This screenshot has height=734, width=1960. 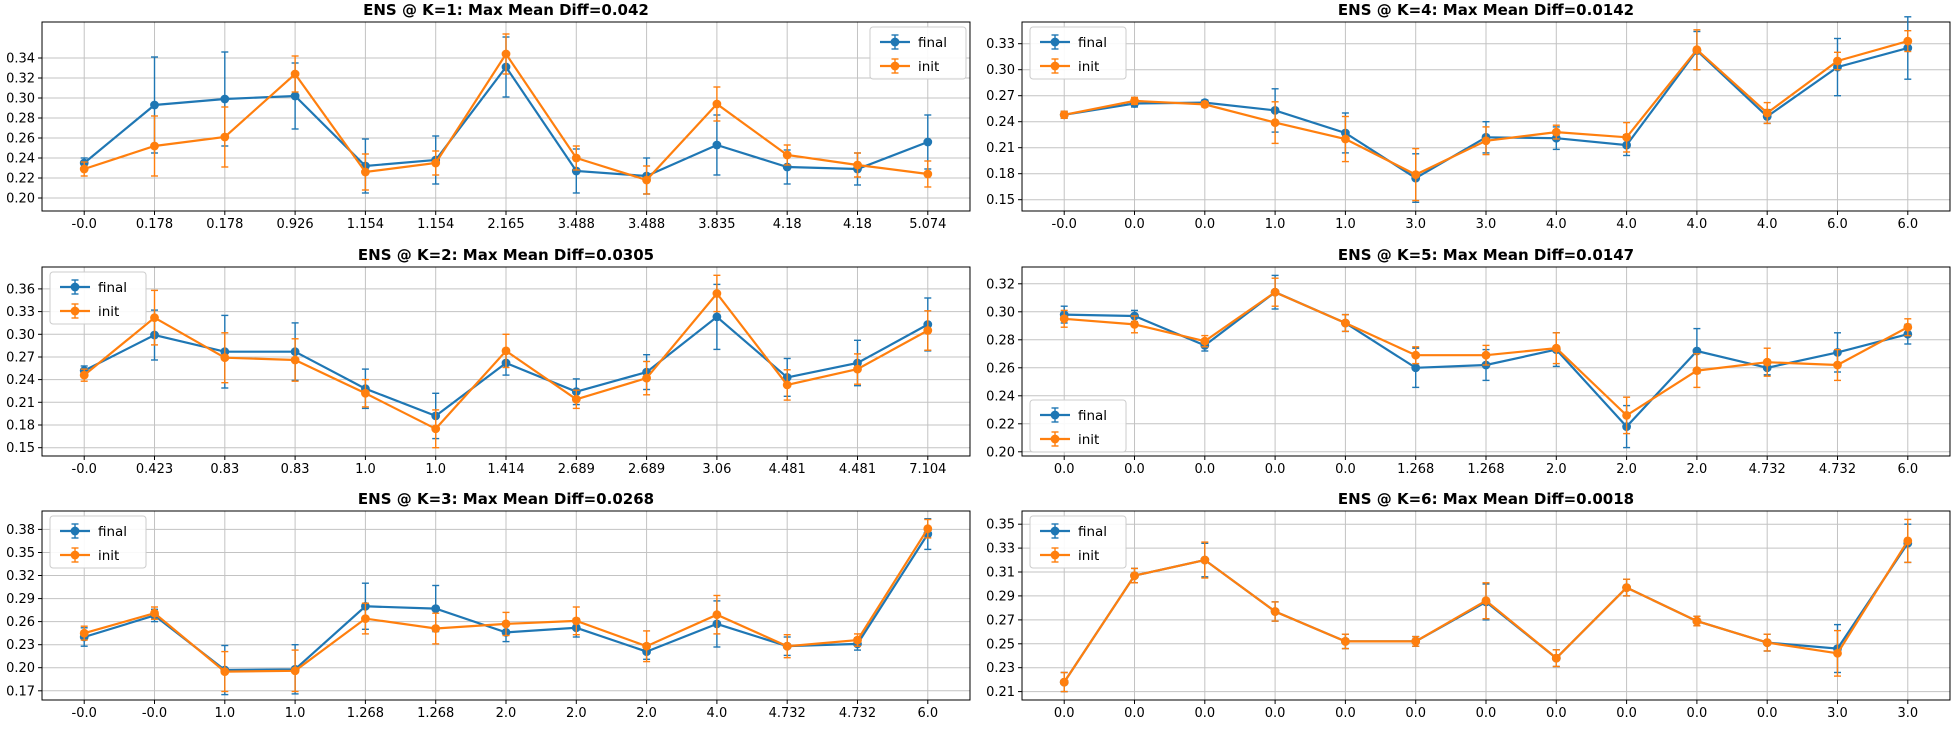 I want to click on svg-text: 0.20, so click(x=1000, y=452).